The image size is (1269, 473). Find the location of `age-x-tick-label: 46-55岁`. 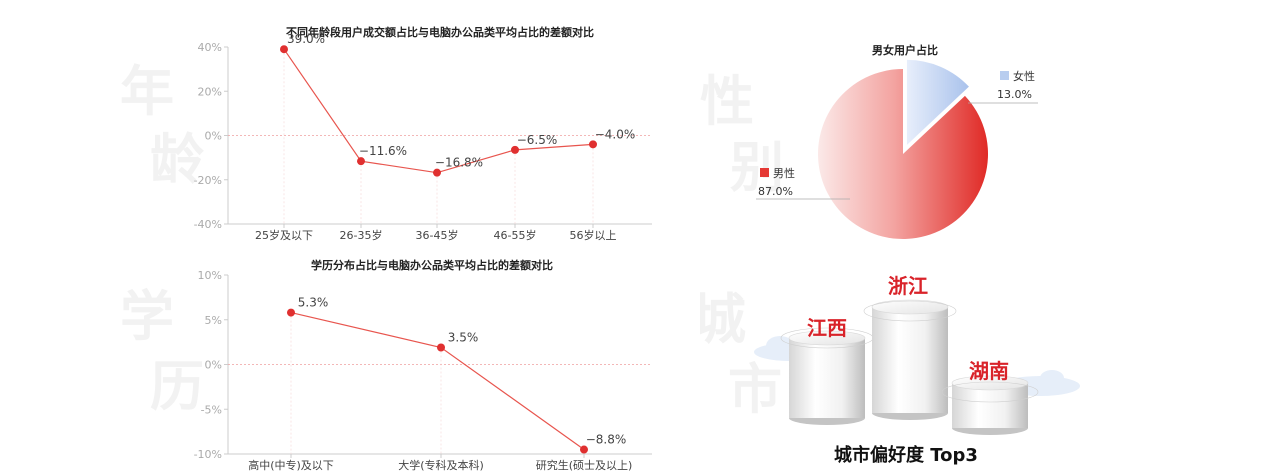

age-x-tick-label: 46-55岁 is located at coordinates (515, 235).